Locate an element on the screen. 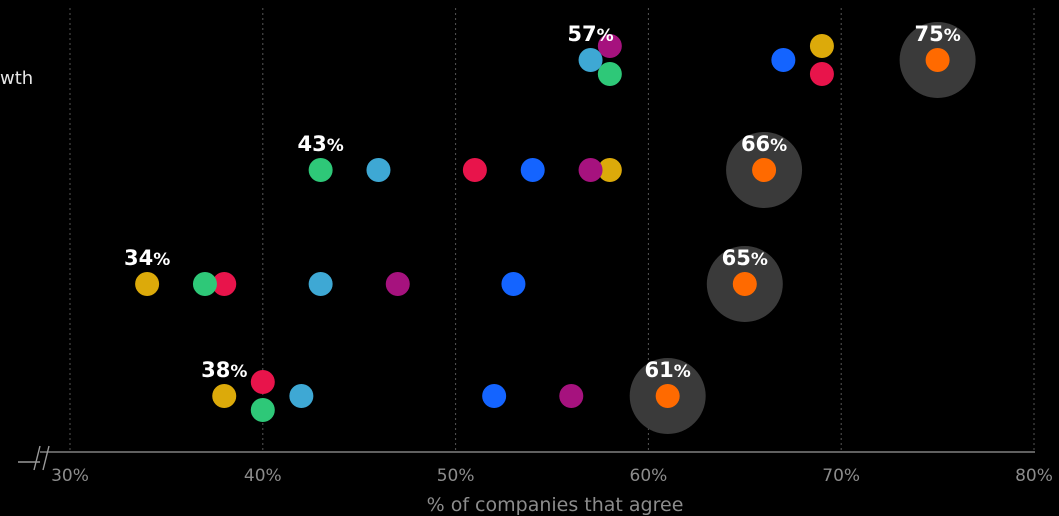 Image resolution: width=1059 pixels, height=516 pixels. value-label-number: 61 is located at coordinates (659, 370).